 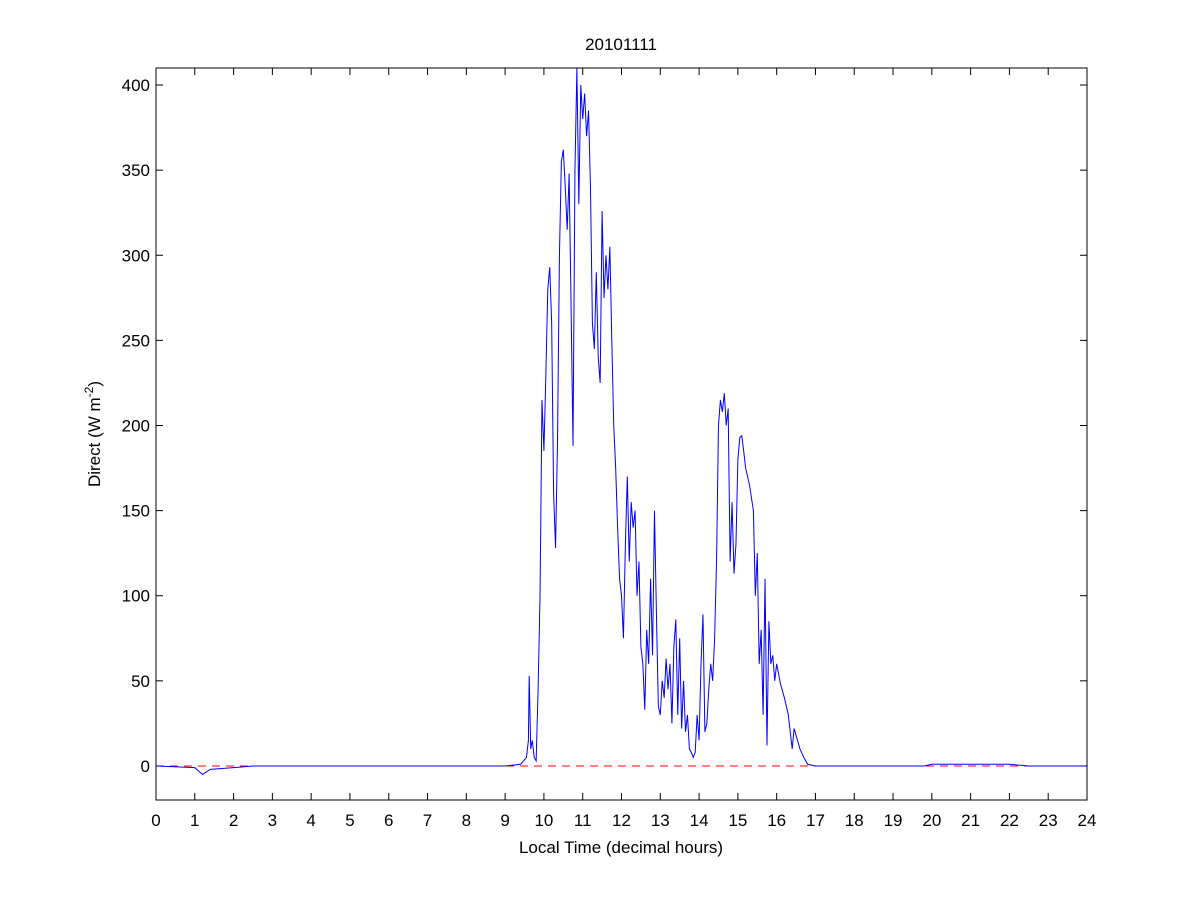 What do you see at coordinates (815, 820) in the screenshot?
I see `x-tick-label: 17` at bounding box center [815, 820].